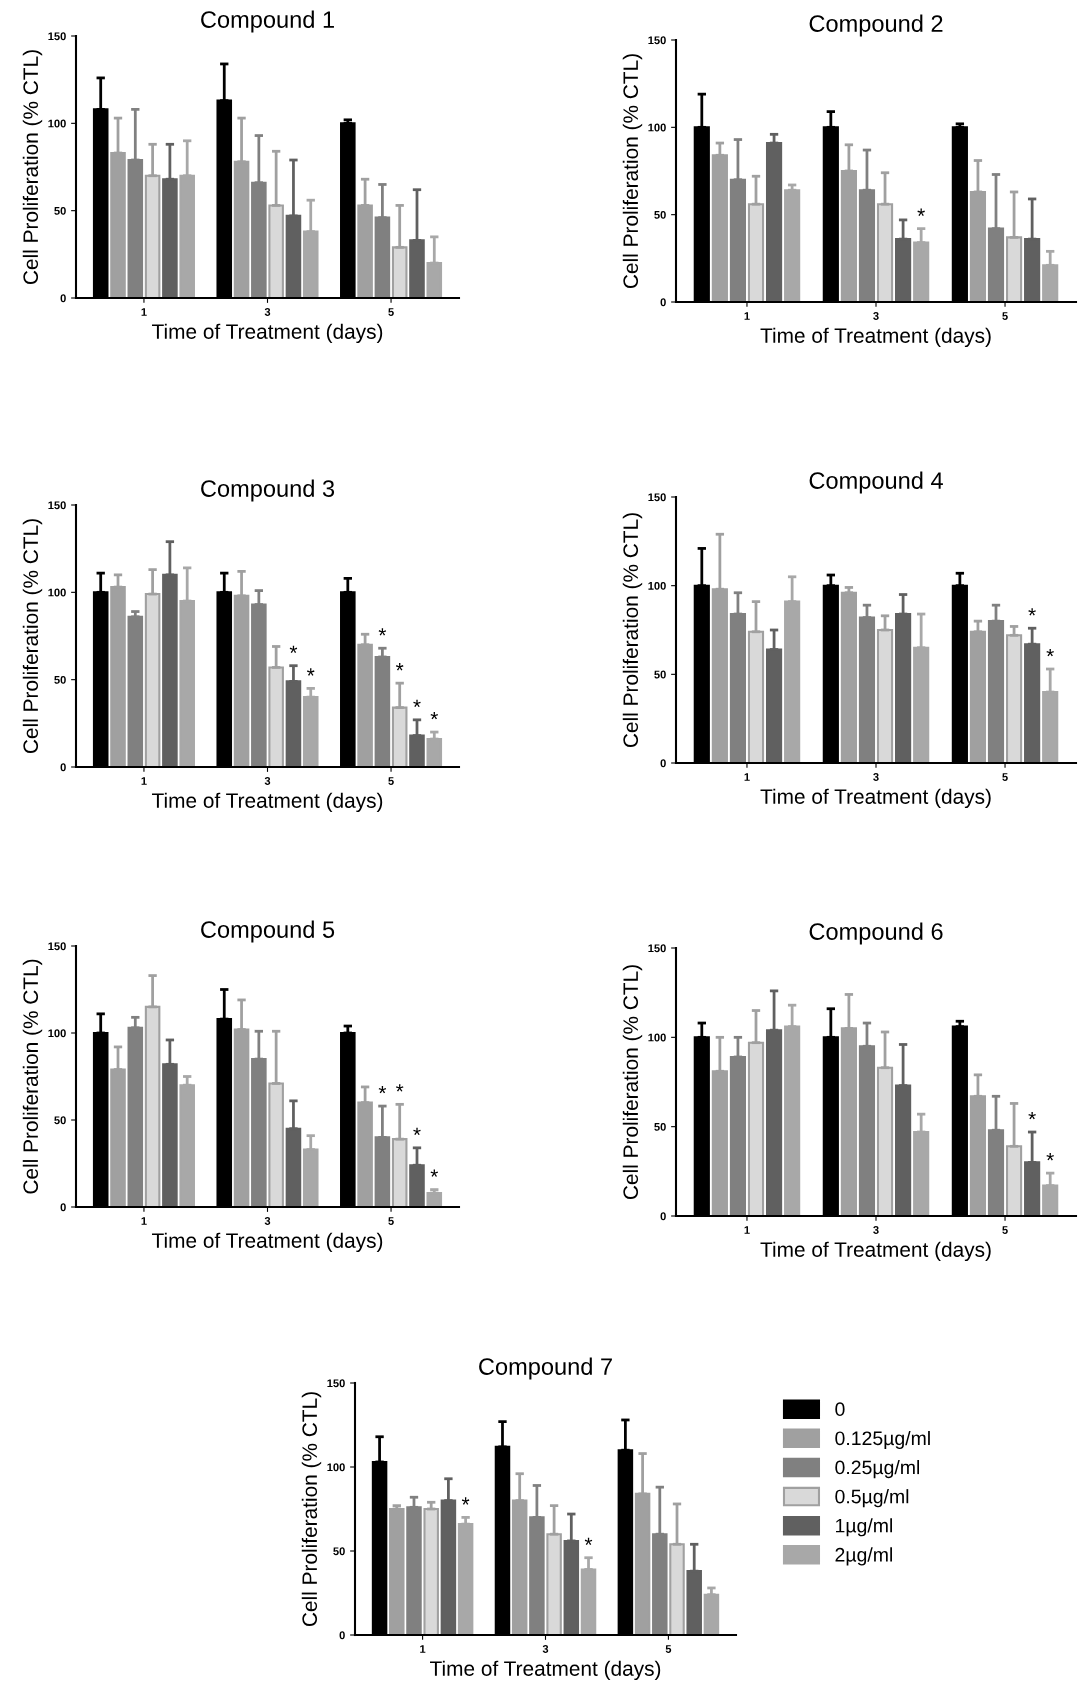 The image size is (1082, 1697). What do you see at coordinates (268, 490) in the screenshot?
I see `chart-title: Compound 3` at bounding box center [268, 490].